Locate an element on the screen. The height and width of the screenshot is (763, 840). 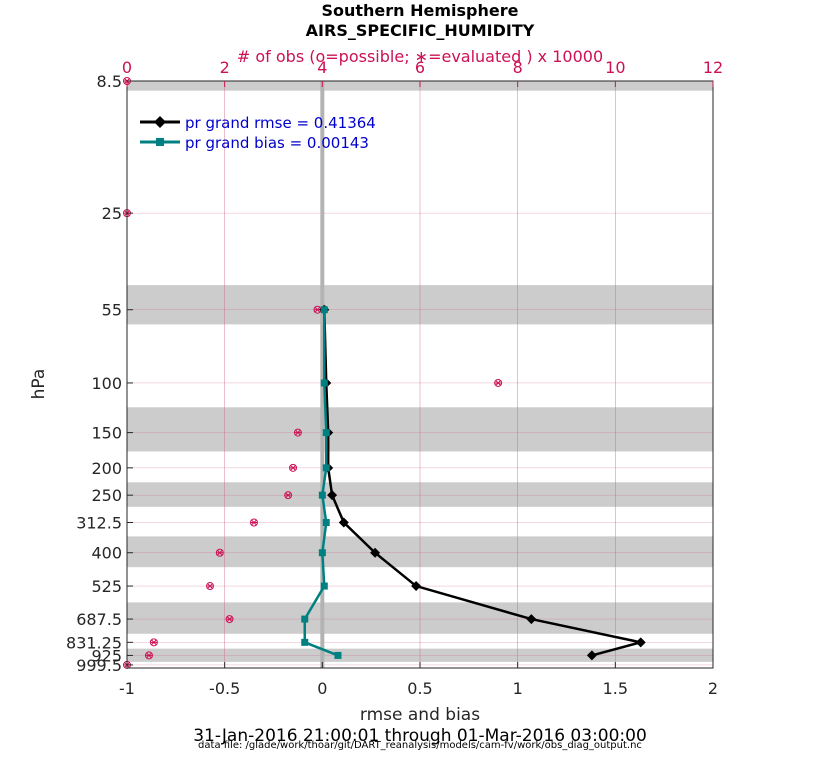
y-tick-label: 999.5 is located at coordinates (99, 665).